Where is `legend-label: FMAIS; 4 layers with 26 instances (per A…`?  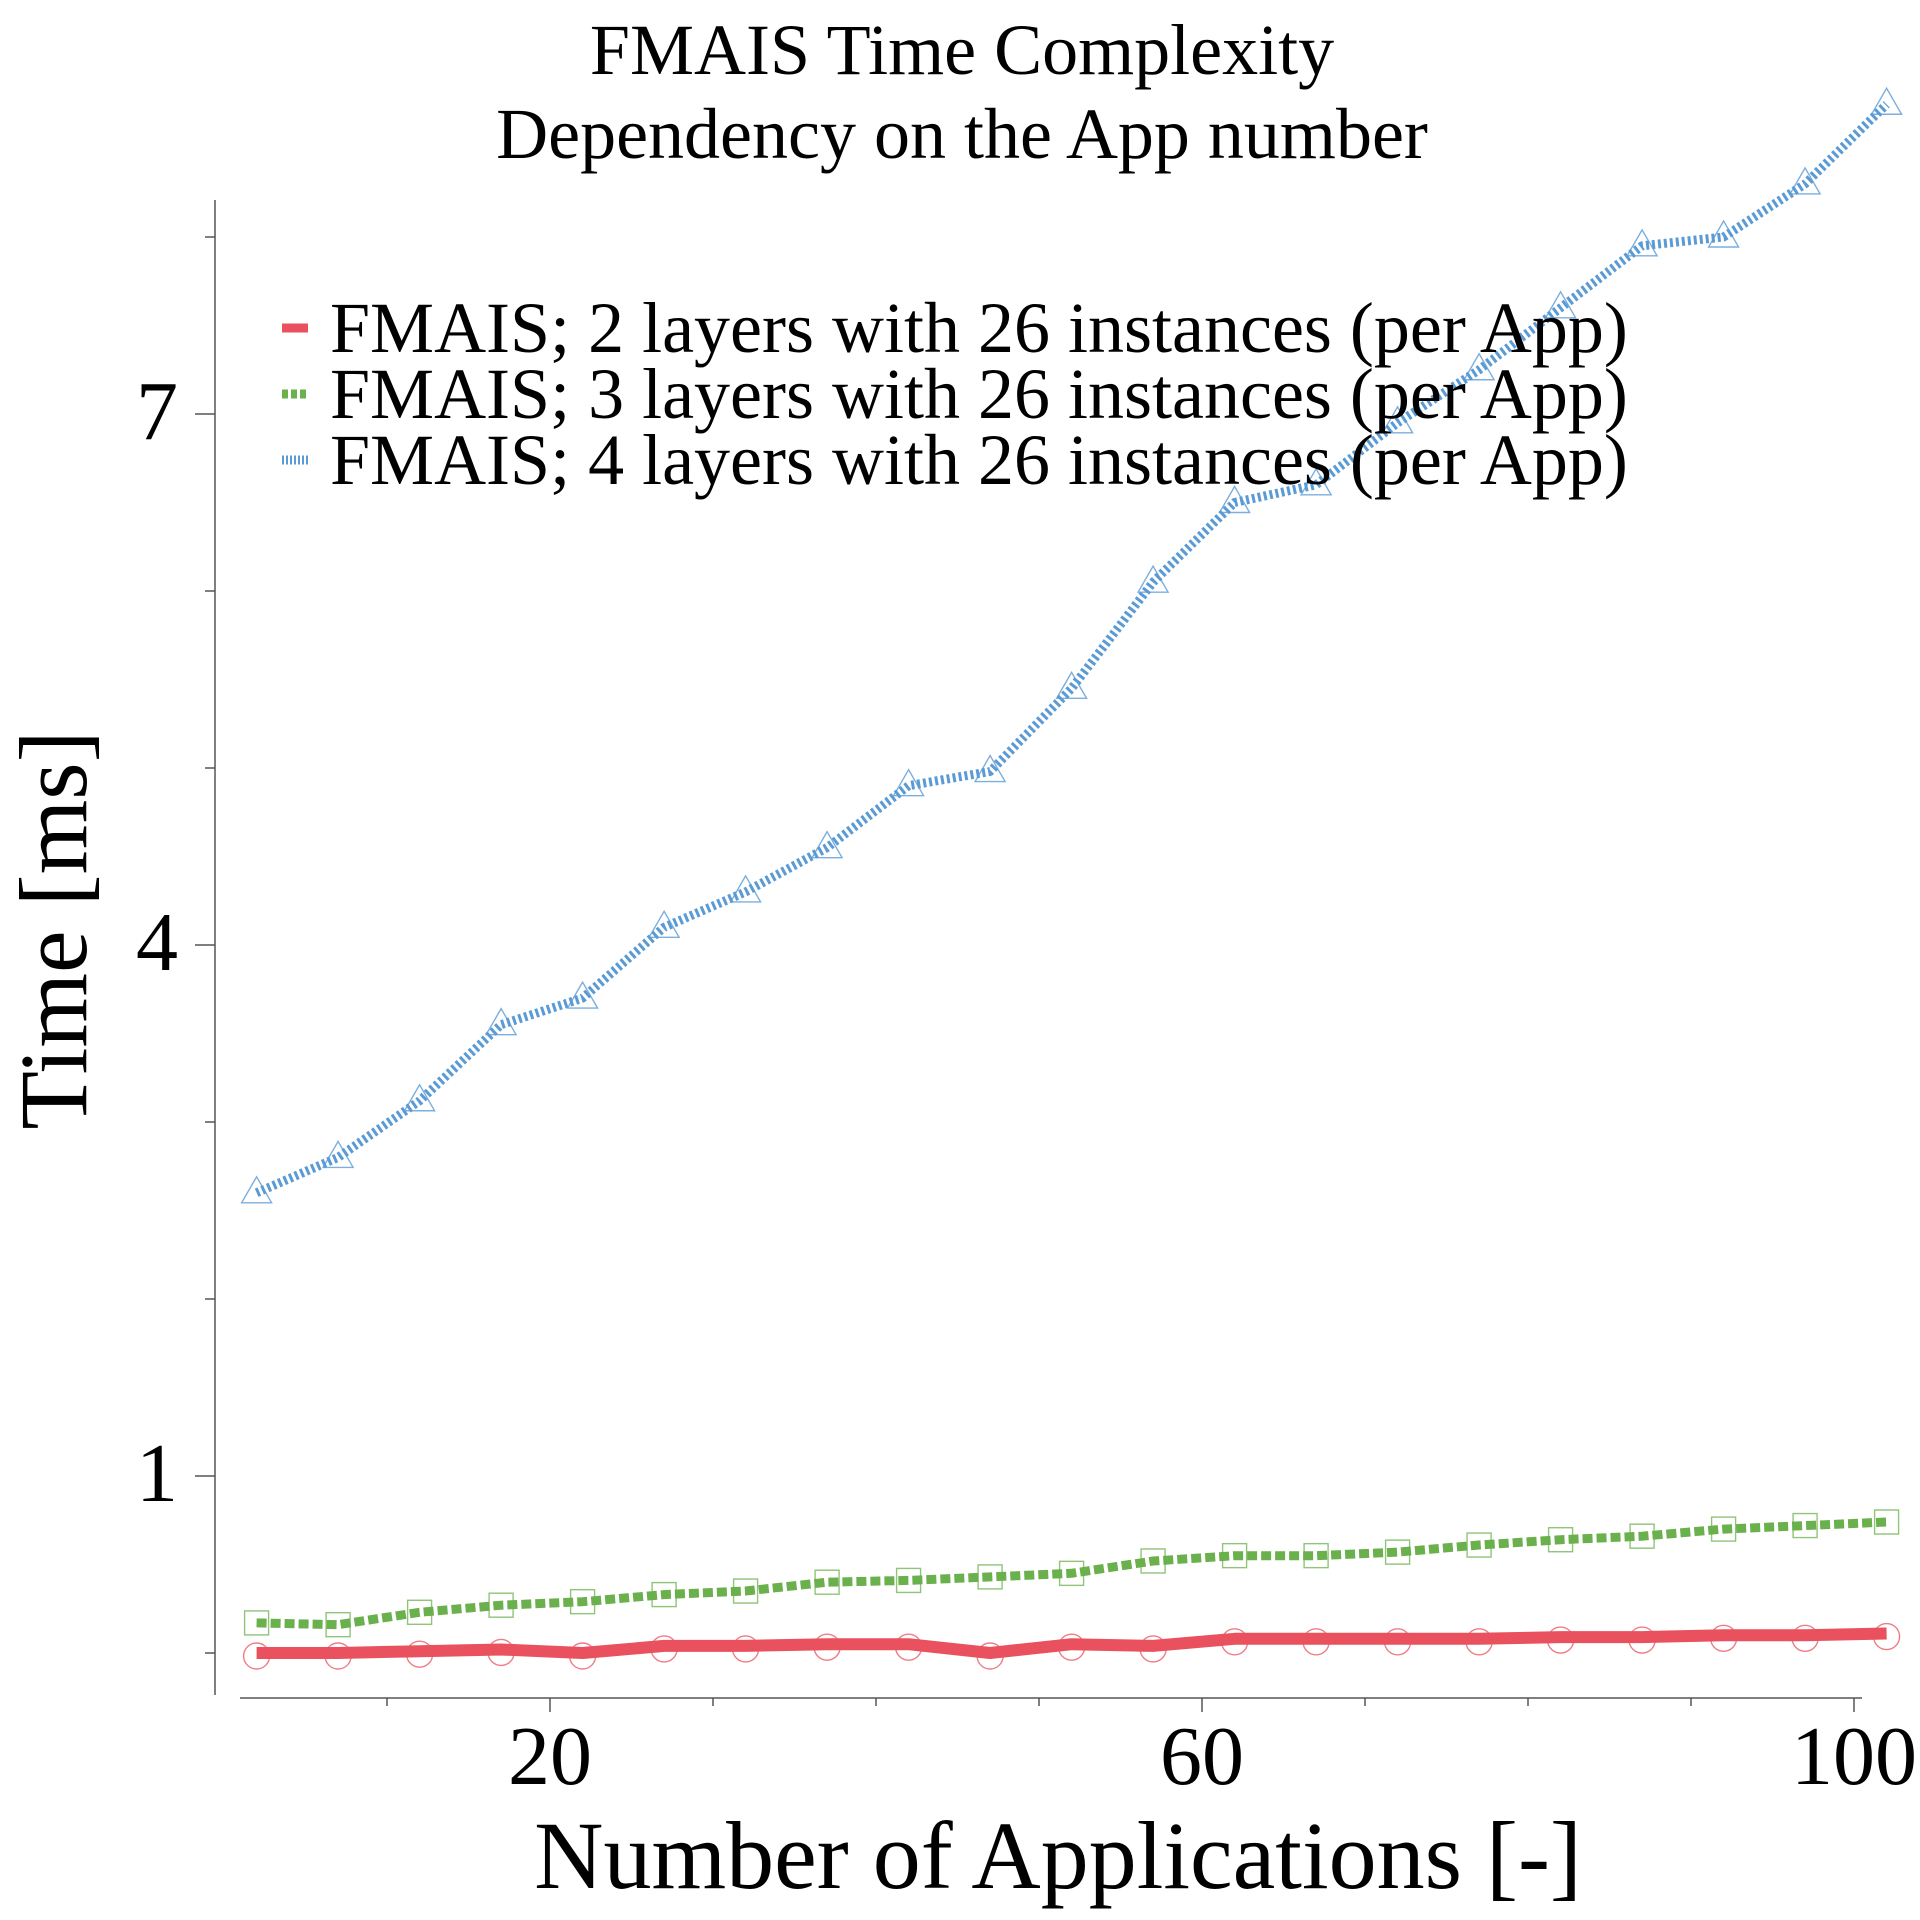
legend-label: FMAIS; 4 layers with 26 instances (per A… is located at coordinates (979, 460).